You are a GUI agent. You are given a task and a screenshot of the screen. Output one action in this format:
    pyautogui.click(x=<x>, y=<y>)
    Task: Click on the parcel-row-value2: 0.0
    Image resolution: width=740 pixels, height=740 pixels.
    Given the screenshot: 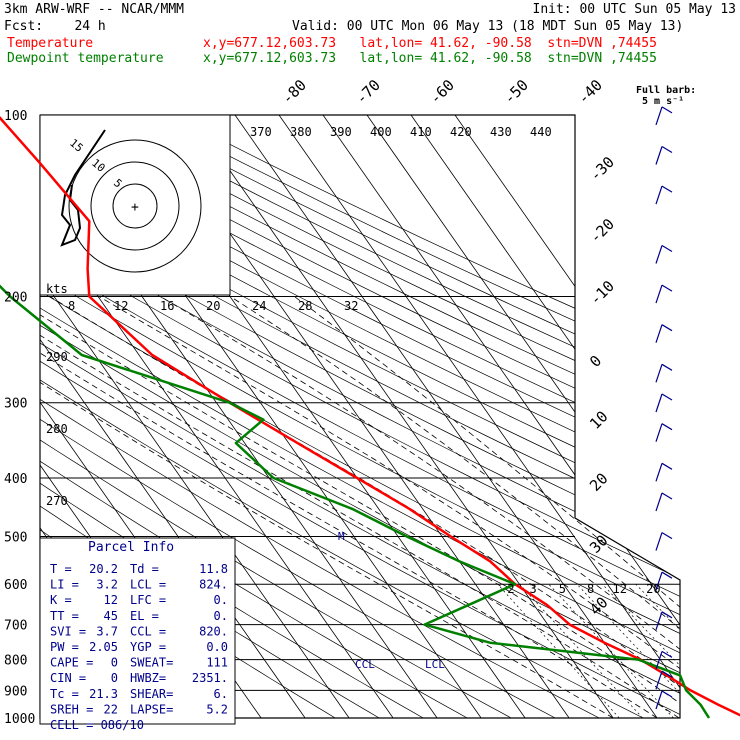 What is the action you would take?
    pyautogui.click(x=217, y=647)
    